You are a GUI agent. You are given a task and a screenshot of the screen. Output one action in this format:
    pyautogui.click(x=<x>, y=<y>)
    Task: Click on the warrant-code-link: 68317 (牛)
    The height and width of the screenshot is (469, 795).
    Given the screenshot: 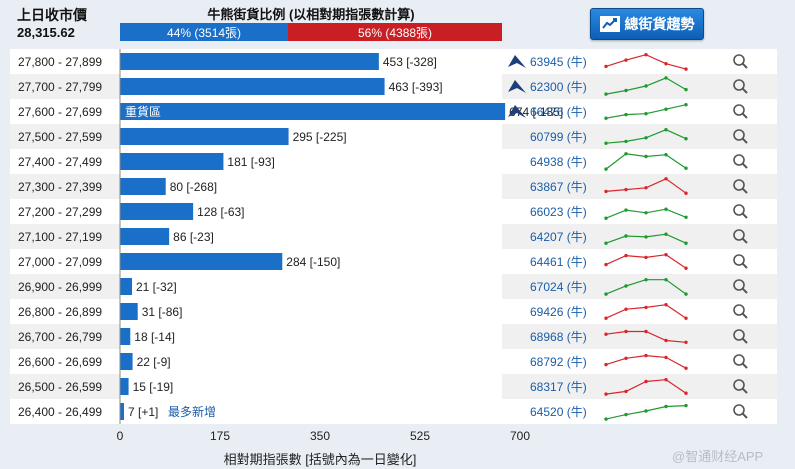 What is the action you would take?
    pyautogui.click(x=558, y=386)
    